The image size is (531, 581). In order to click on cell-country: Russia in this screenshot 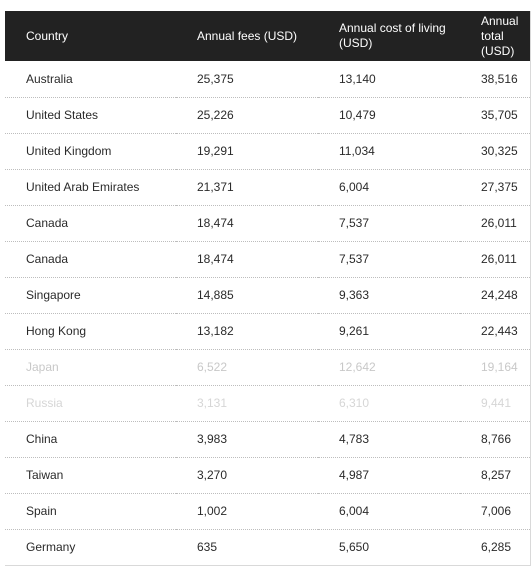, I will do `click(44, 403)`.